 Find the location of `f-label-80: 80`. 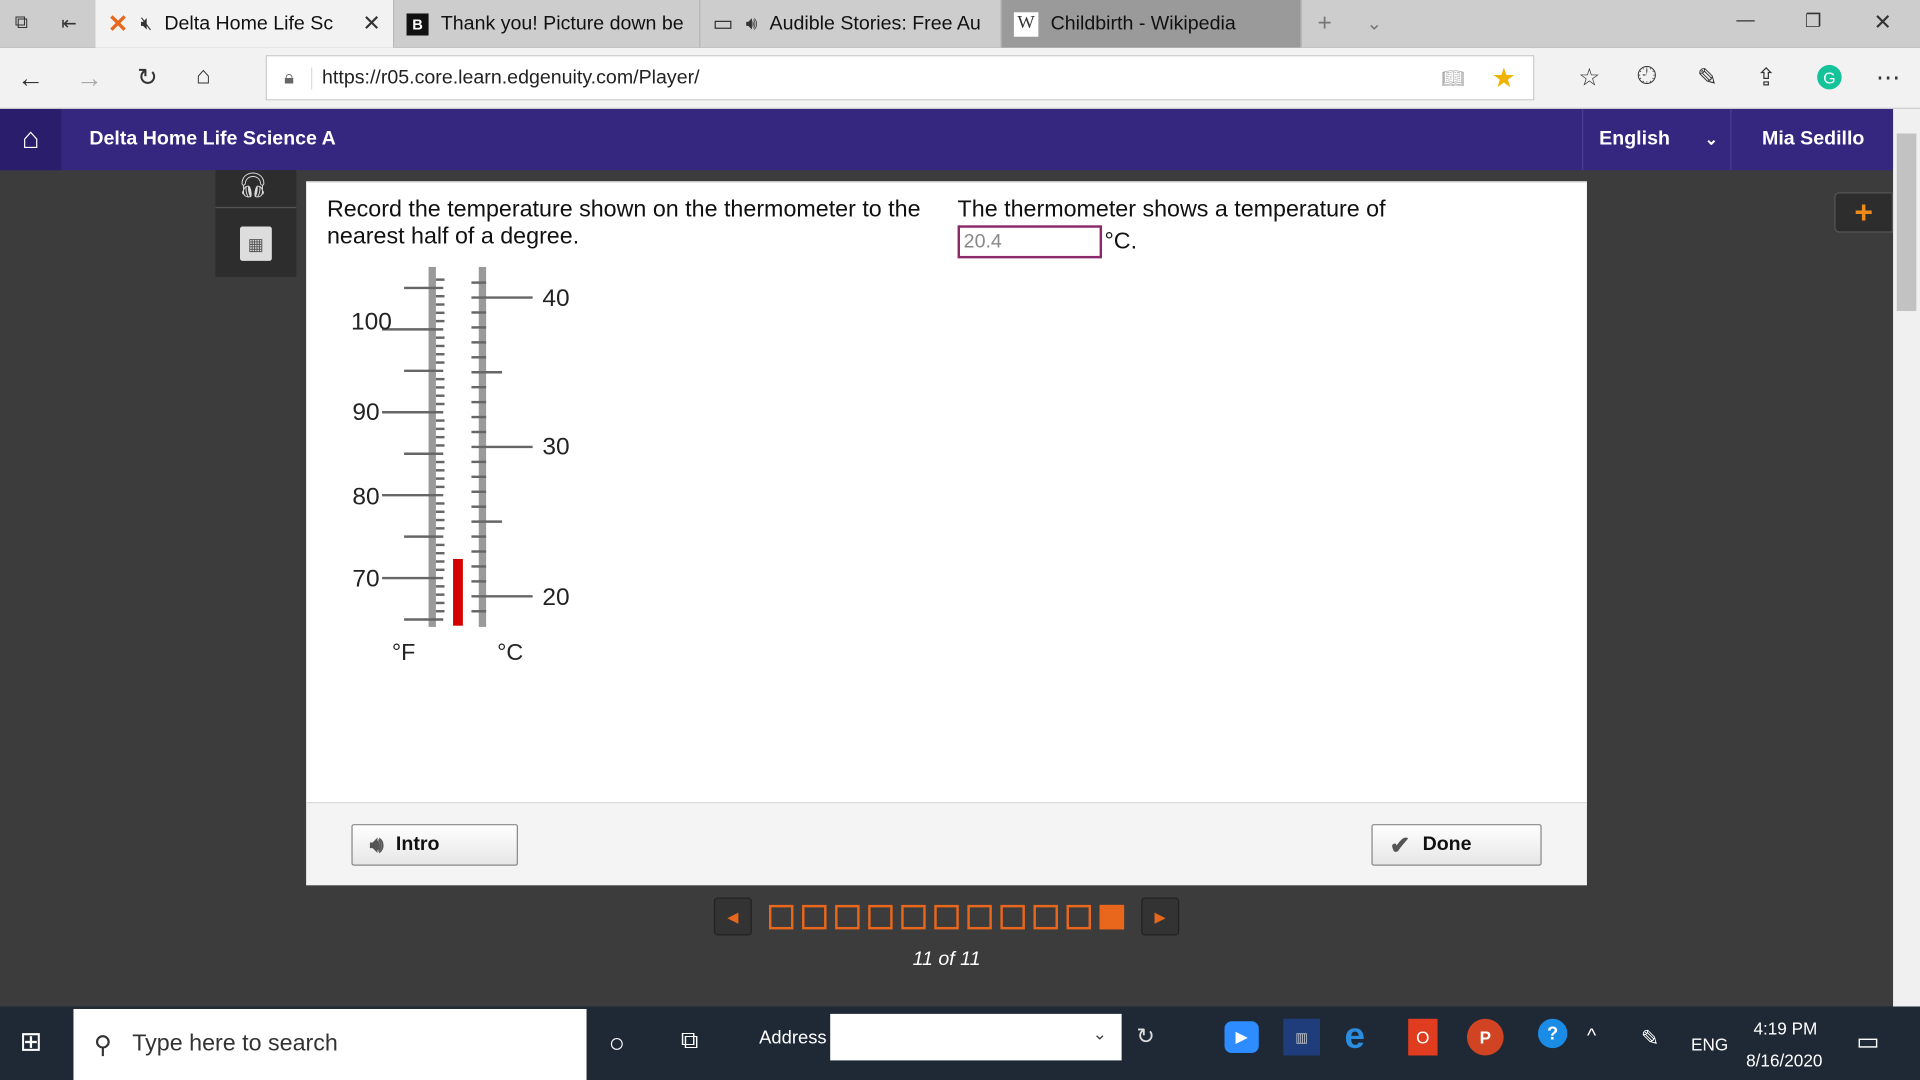

f-label-80: 80 is located at coordinates (365, 496).